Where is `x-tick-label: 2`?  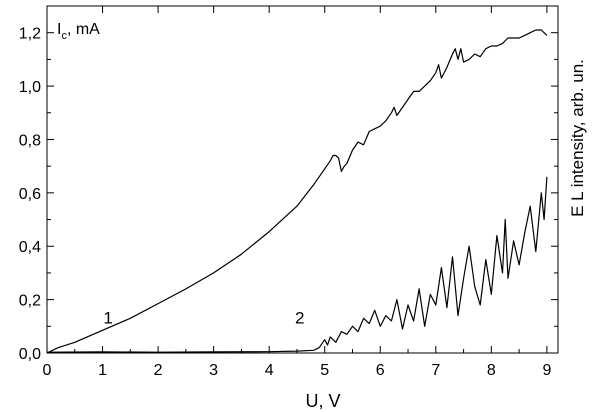 x-tick-label: 2 is located at coordinates (158, 370).